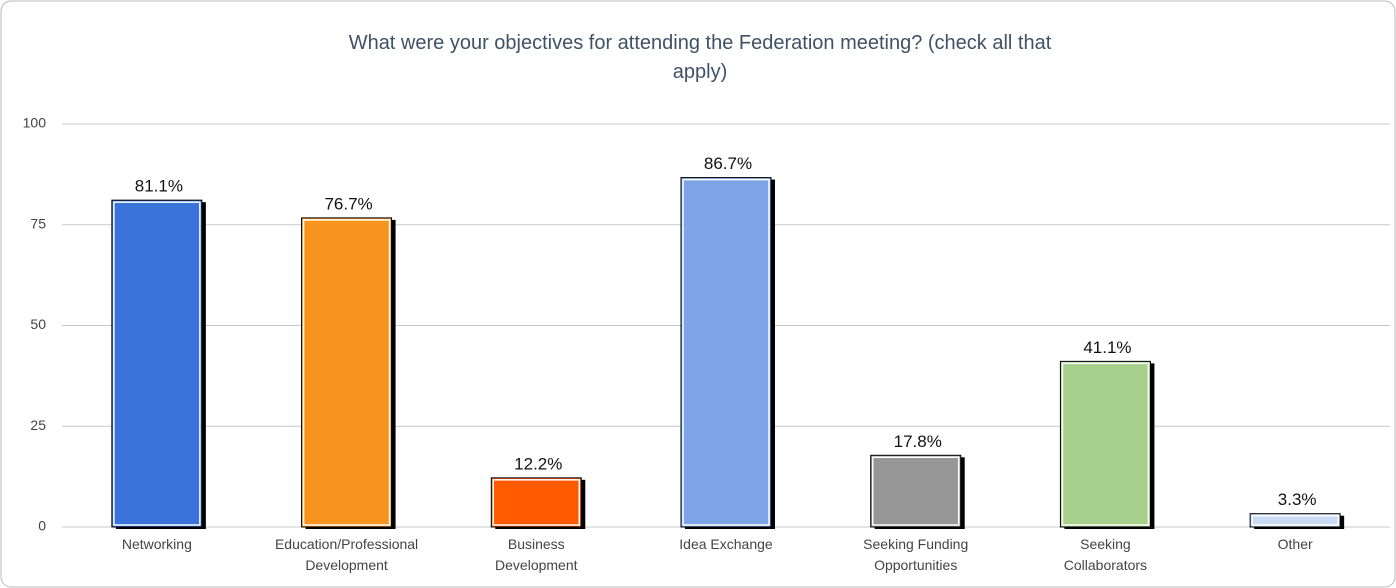 The height and width of the screenshot is (588, 1396). Describe the element at coordinates (915, 554) in the screenshot. I see `x-tick-label: Seeking Funding Opportunities` at that location.